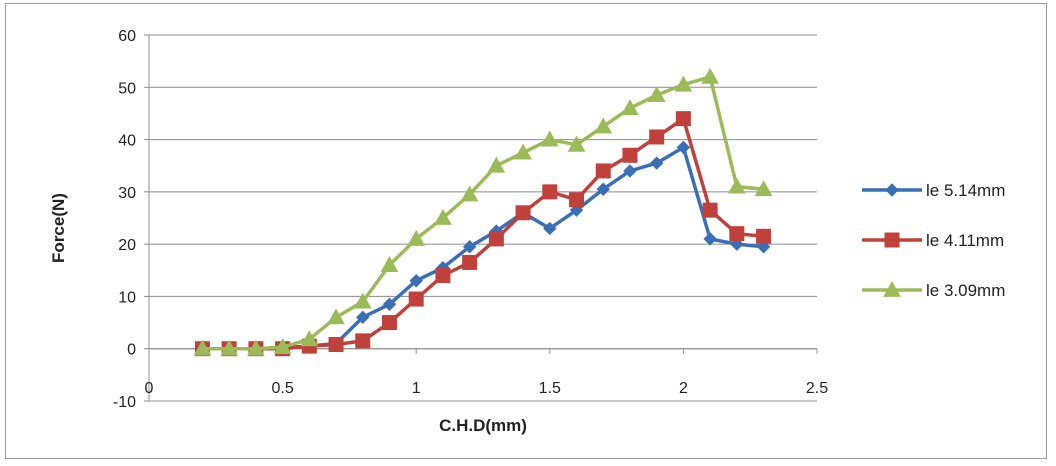 This screenshot has width=1056, height=466. I want to click on y-tick-label: 50, so click(127, 88).